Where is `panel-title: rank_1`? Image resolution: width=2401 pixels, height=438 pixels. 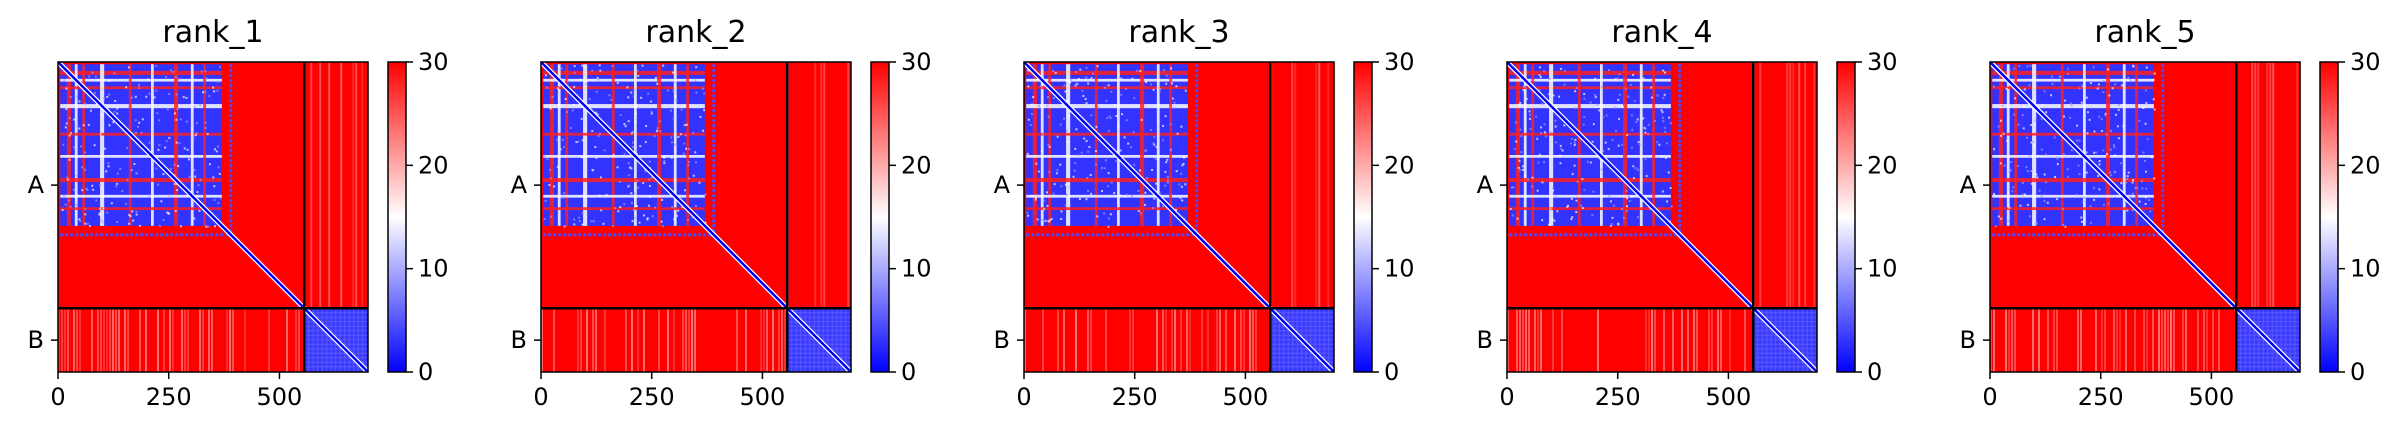
panel-title: rank_1 is located at coordinates (212, 32).